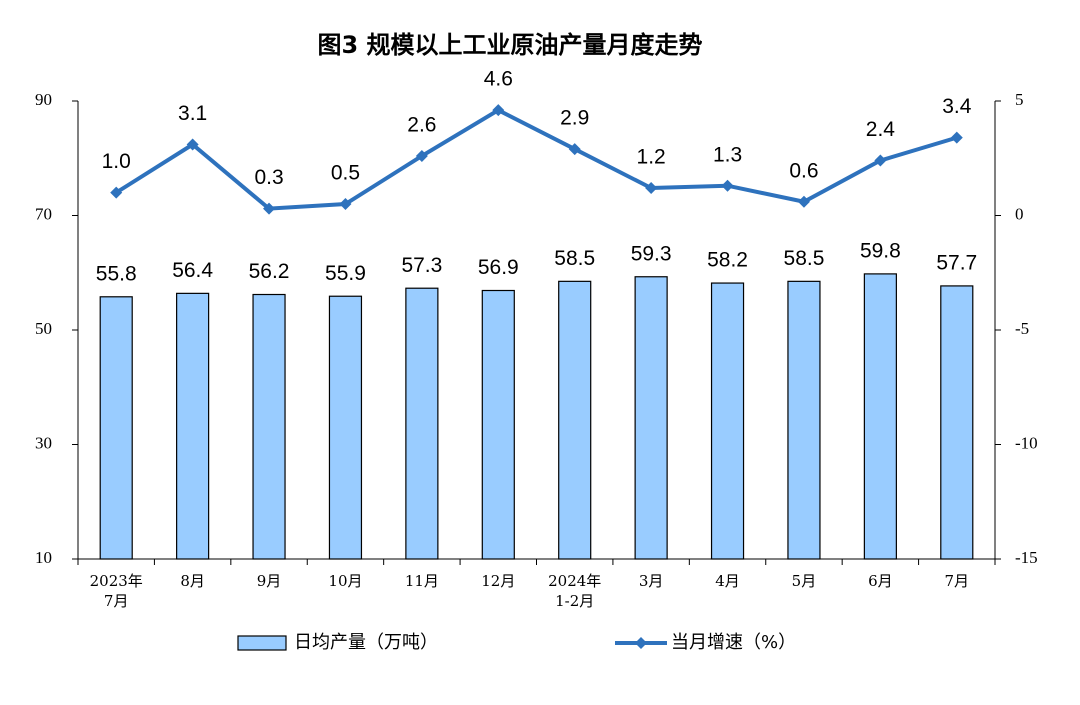 Image resolution: width=1080 pixels, height=705 pixels. Describe the element at coordinates (269, 581) in the screenshot. I see `x-tick-label: 9月` at that location.